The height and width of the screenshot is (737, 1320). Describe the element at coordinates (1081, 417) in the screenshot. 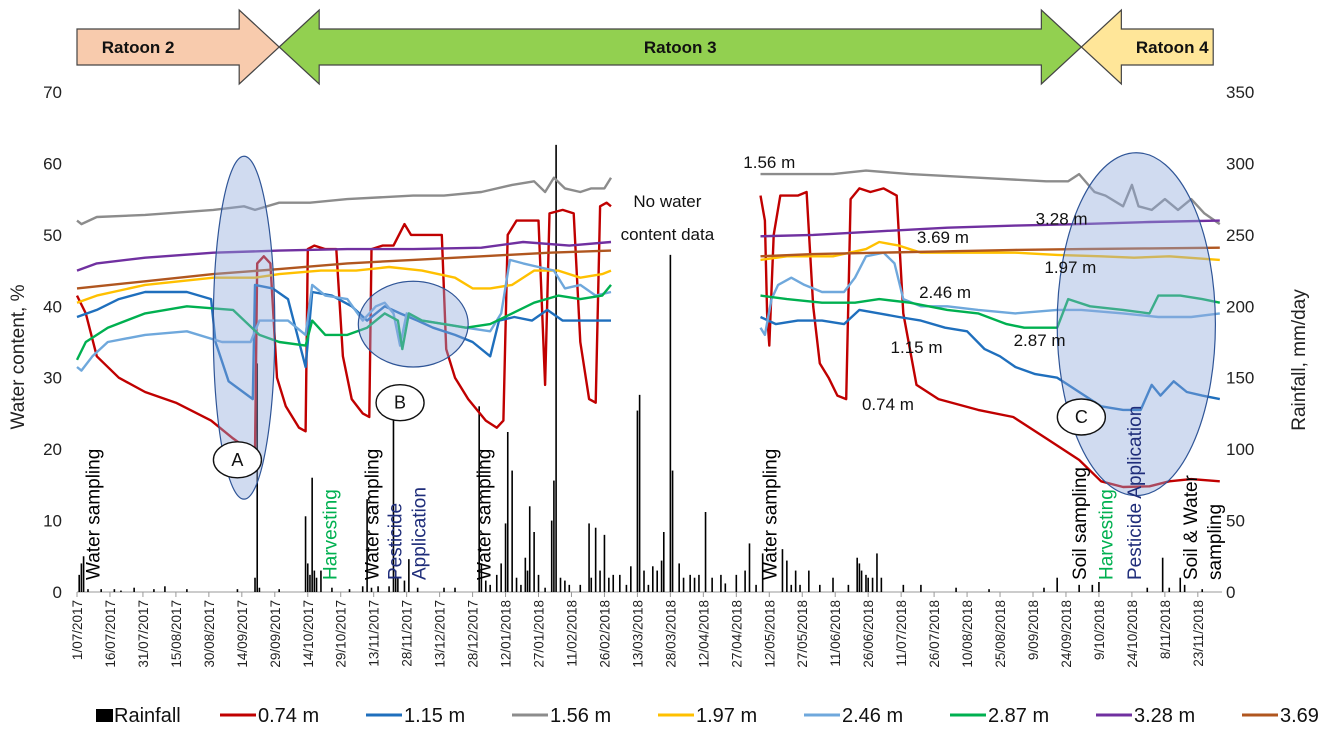

I see `region-label-c: C` at that location.